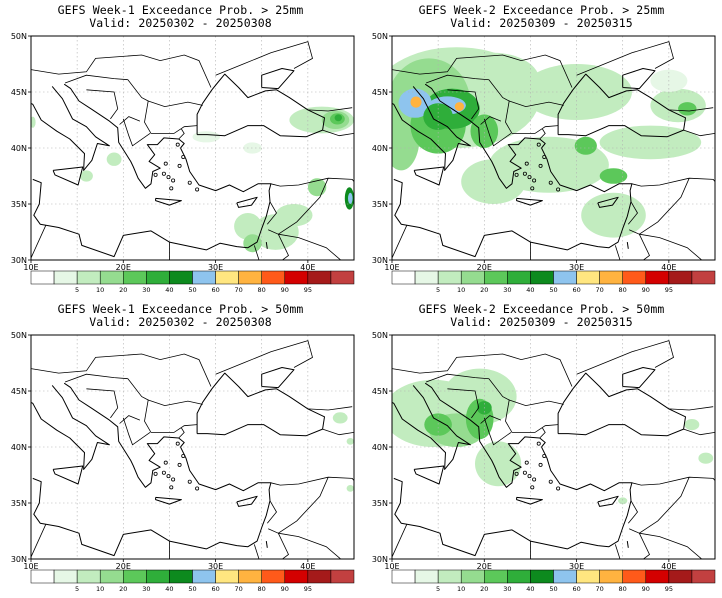 Image resolution: width=722 pixels, height=598 pixels. I want to click on colorbar-label: 90, so click(646, 290).